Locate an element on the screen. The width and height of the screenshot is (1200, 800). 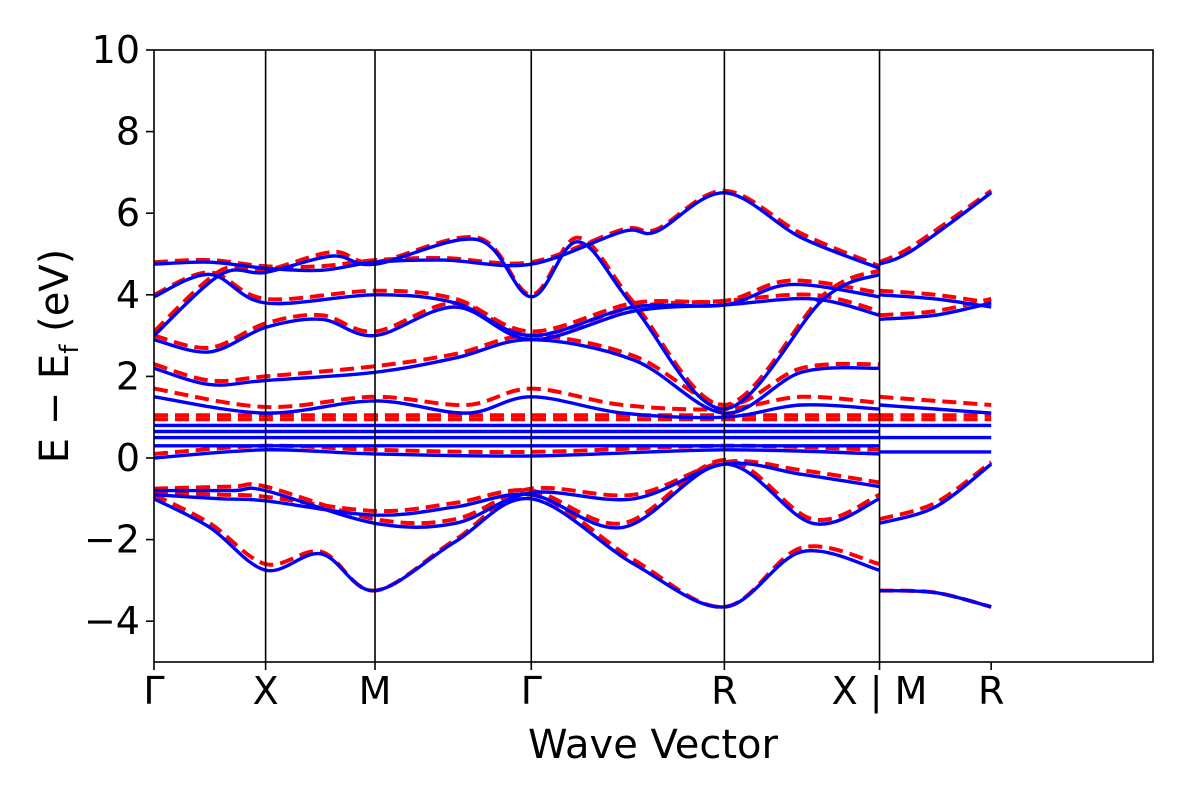
y-axis-label-unit: (eV) is located at coordinates (55, 297).